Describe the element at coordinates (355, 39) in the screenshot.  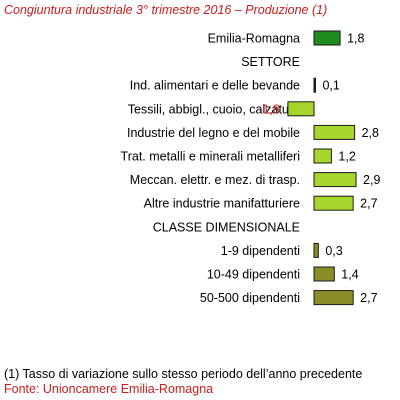
I see `value-label-0-emilia-romagna: 1,8` at that location.